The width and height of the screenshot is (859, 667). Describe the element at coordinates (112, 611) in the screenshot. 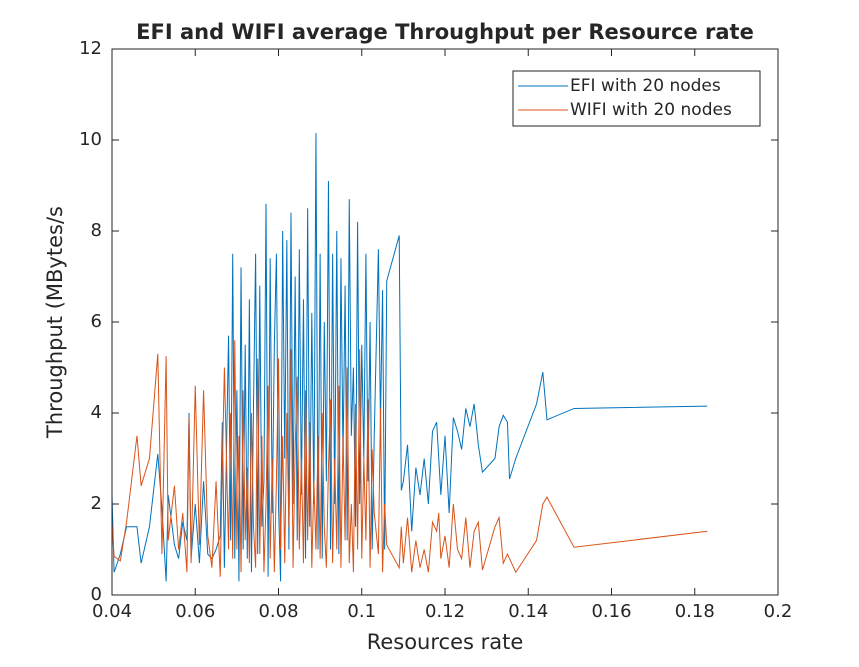

I see `x-tick-label: 0.04` at that location.